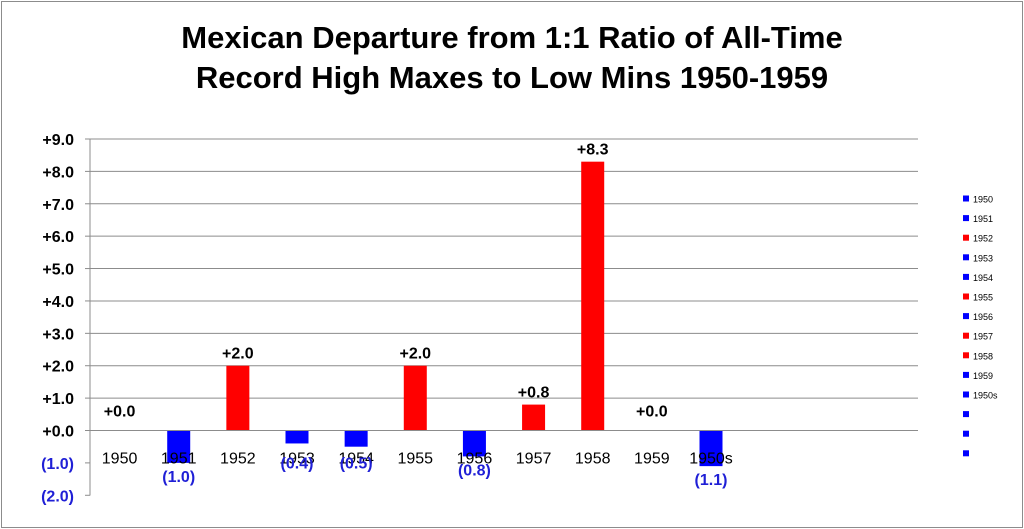 This screenshot has width=1024, height=529. I want to click on y-tick-label: +0.0, so click(58, 432).